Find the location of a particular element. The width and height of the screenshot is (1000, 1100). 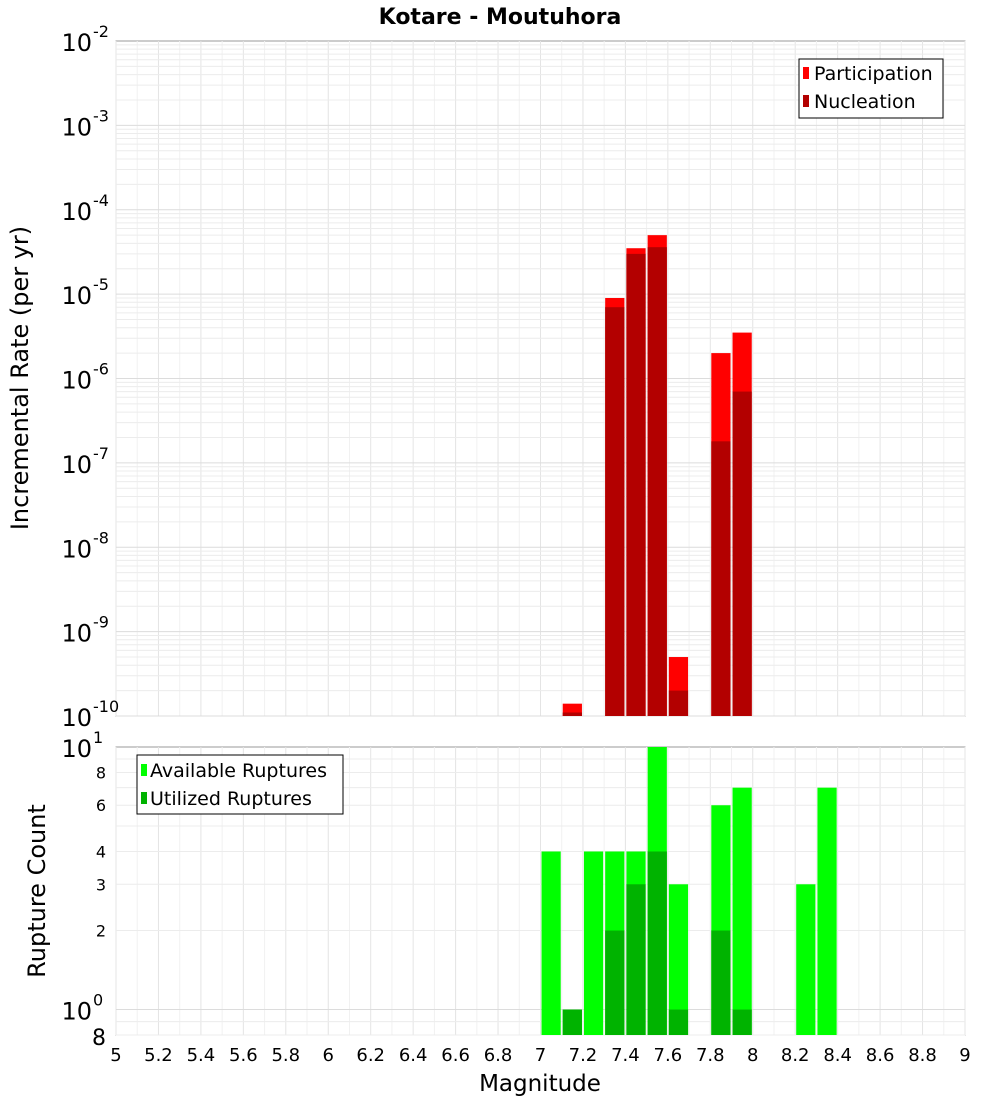

legend-label-participation: Participation is located at coordinates (873, 74).